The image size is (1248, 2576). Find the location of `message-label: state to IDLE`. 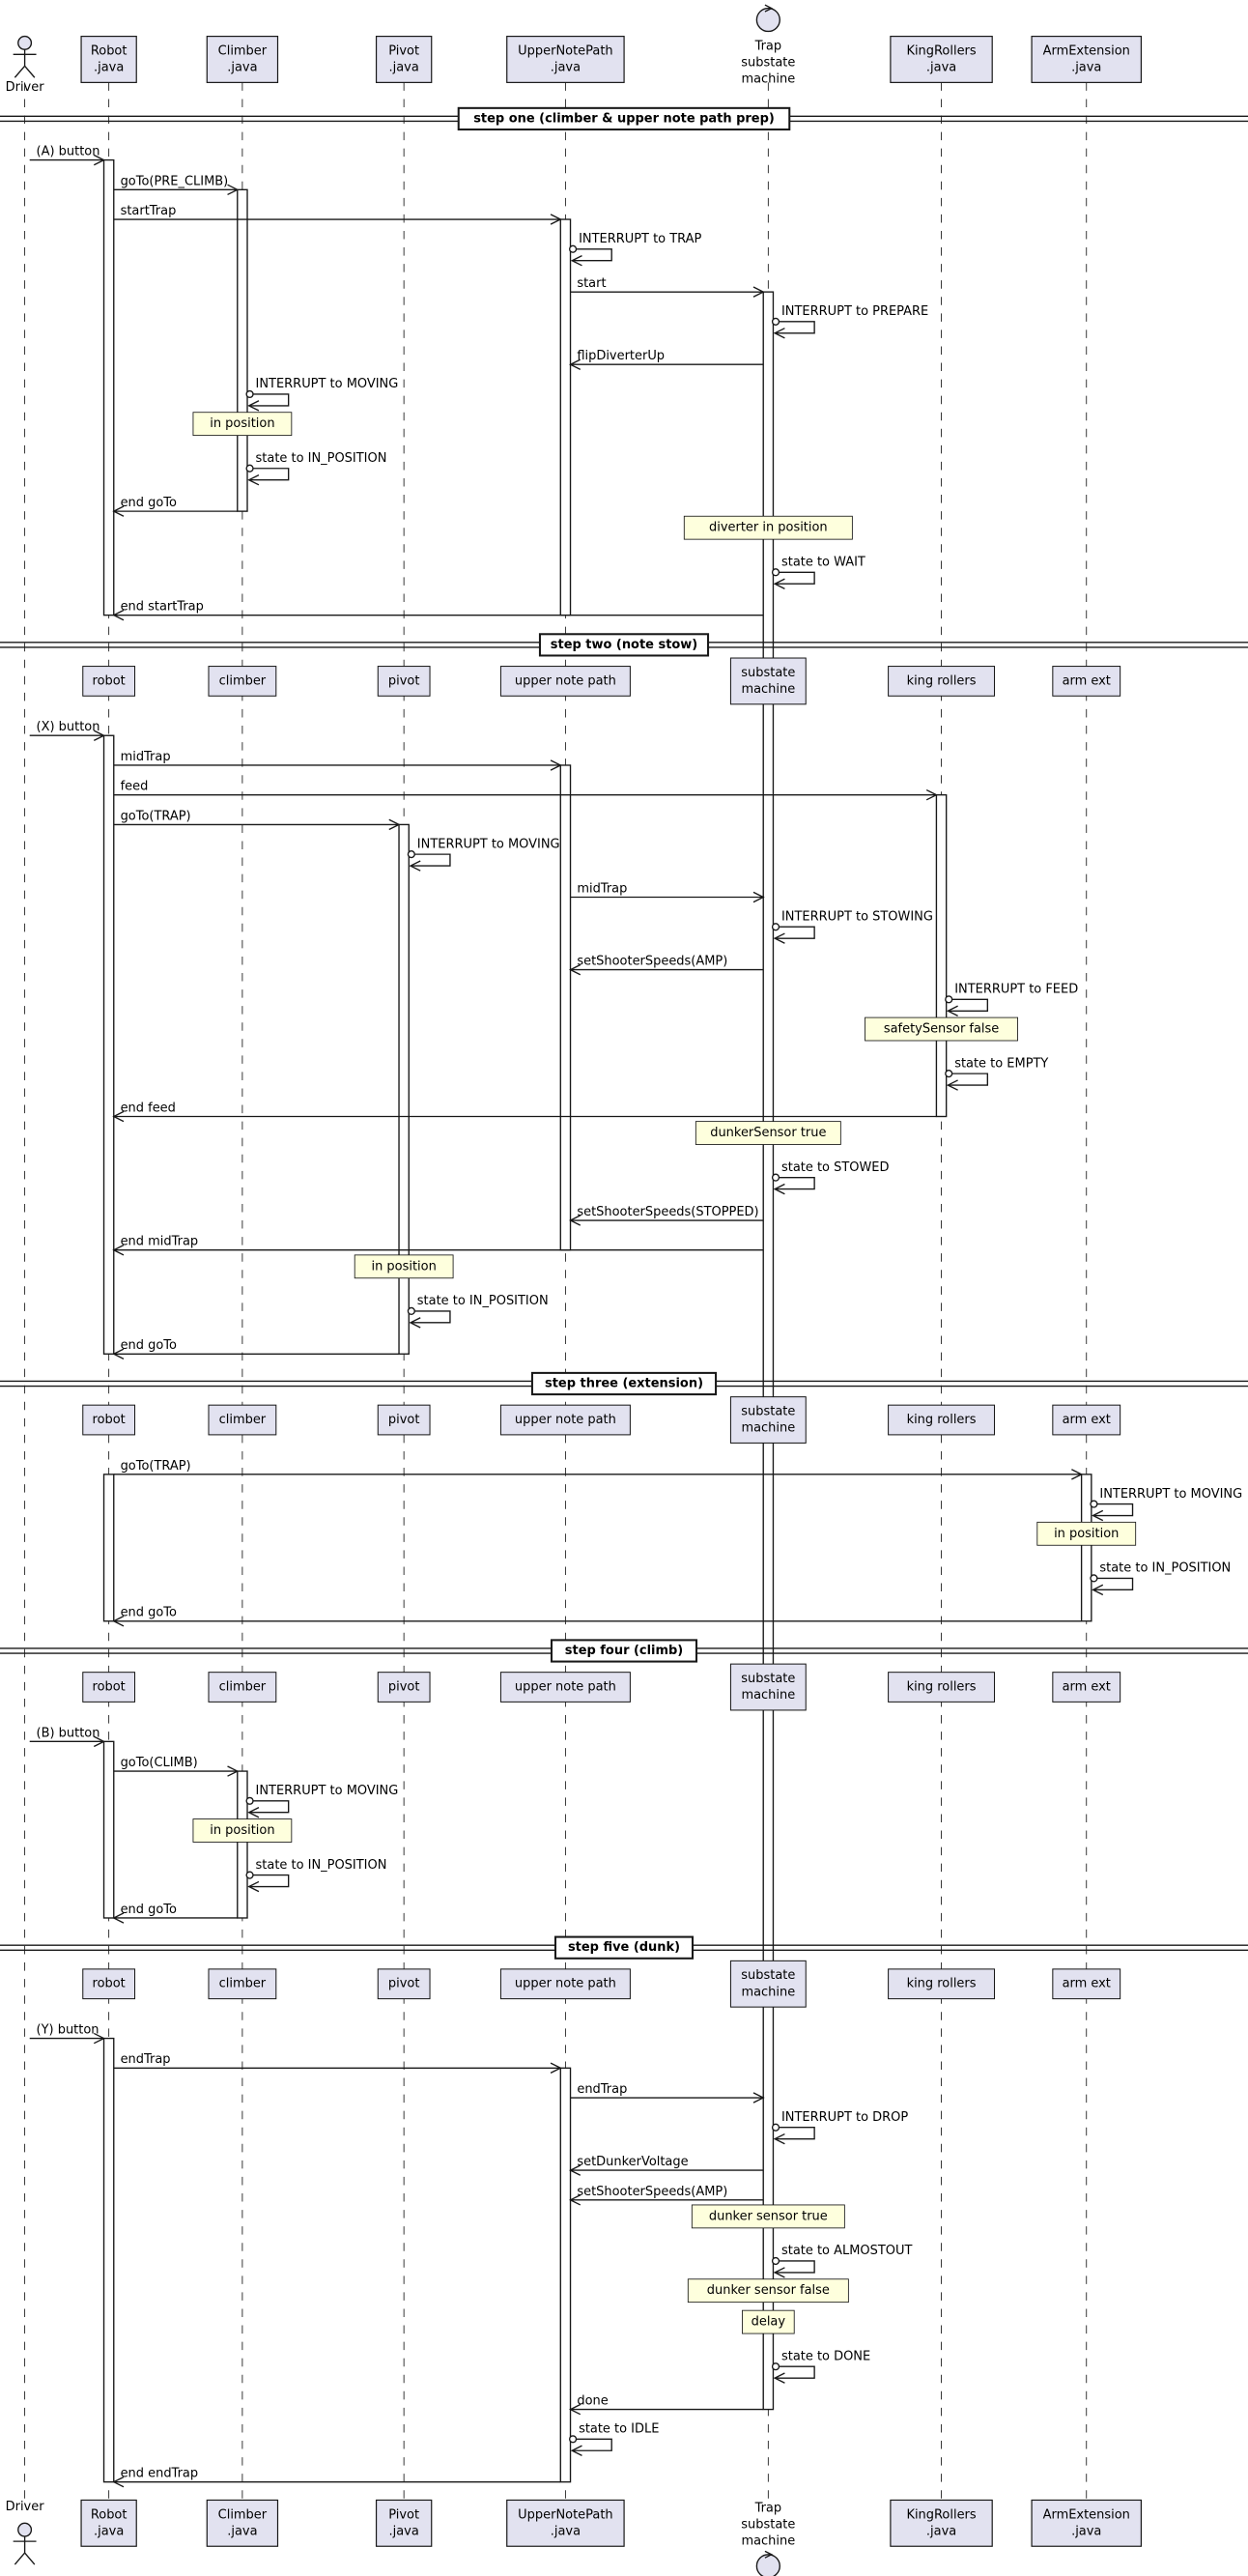

message-label: state to IDLE is located at coordinates (619, 2430).